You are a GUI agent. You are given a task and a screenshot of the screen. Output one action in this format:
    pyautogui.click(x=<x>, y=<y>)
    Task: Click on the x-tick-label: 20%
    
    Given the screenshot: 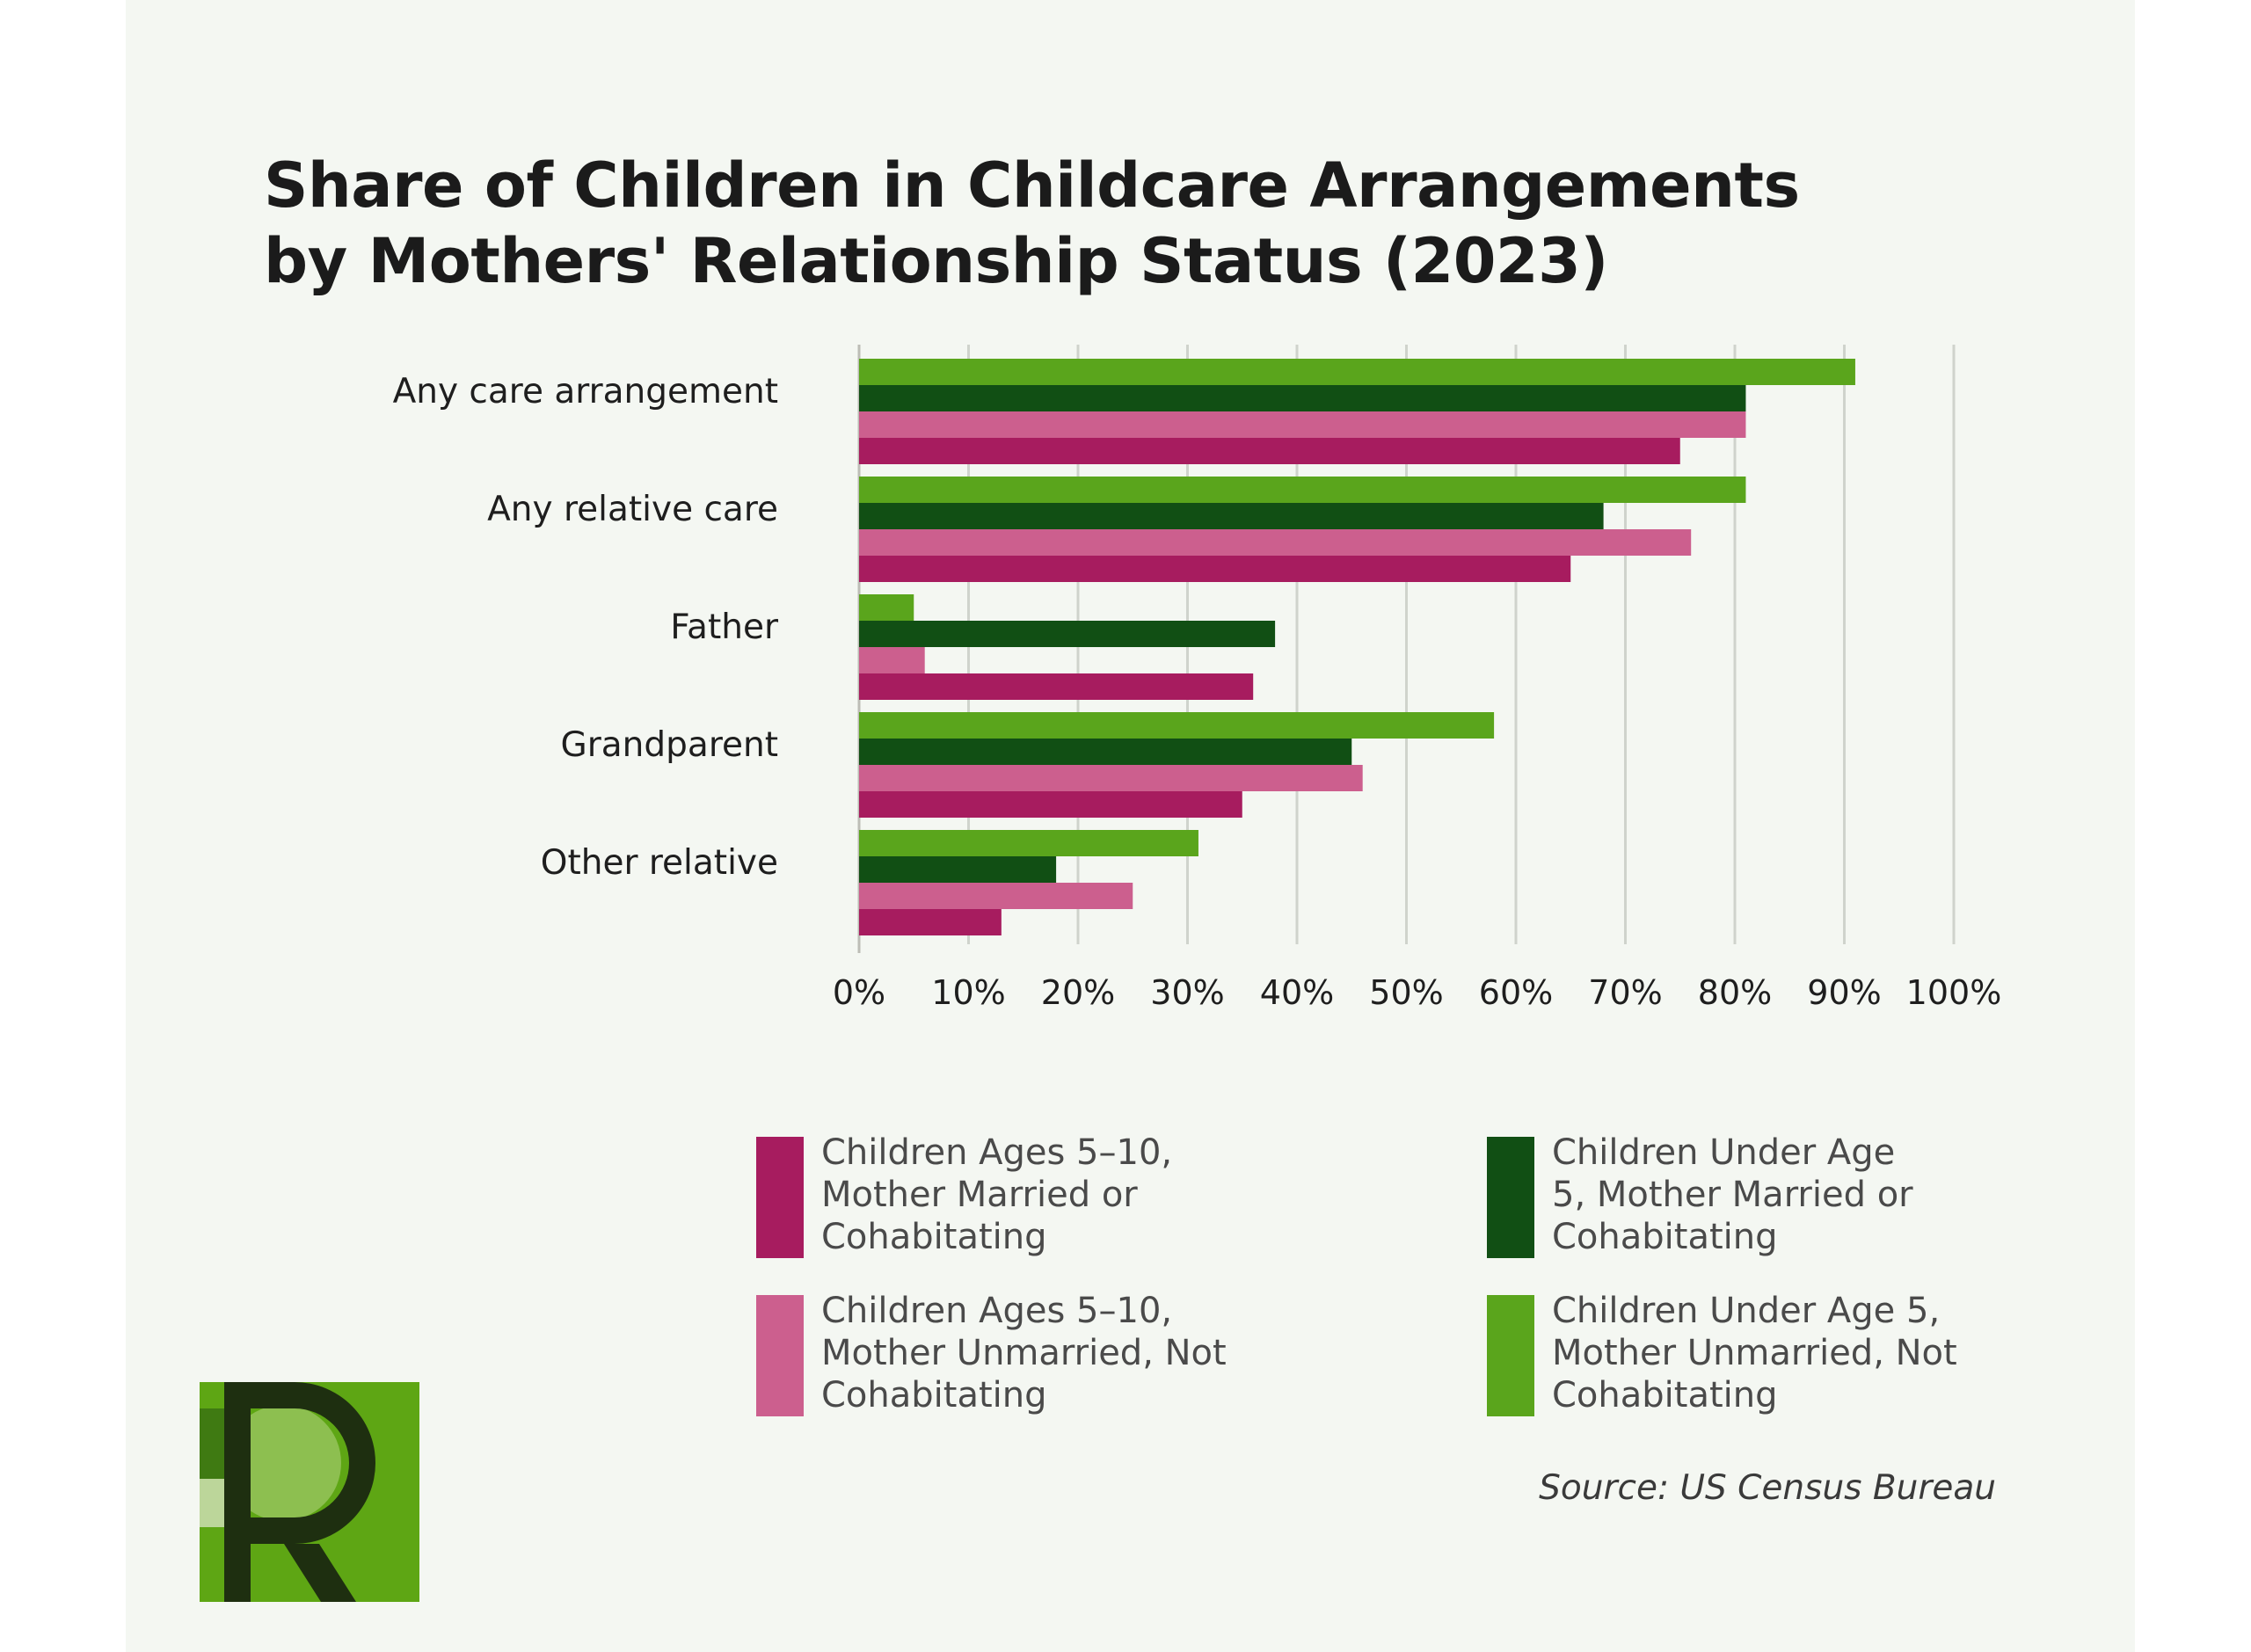 What is the action you would take?
    pyautogui.click(x=1078, y=992)
    